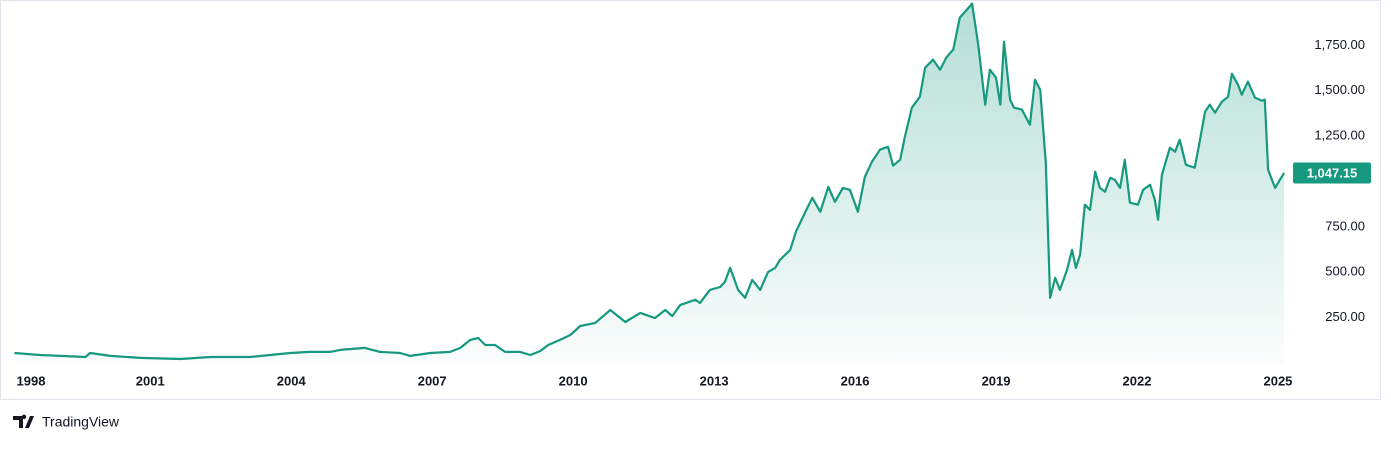 The image size is (1391, 449). What do you see at coordinates (573, 380) in the screenshot?
I see `x-tick-label: 2010` at bounding box center [573, 380].